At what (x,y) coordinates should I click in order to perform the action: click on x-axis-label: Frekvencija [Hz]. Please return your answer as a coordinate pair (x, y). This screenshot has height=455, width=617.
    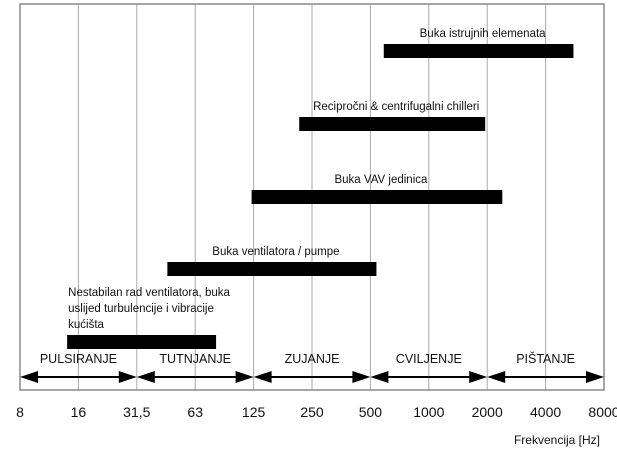
    Looking at the image, I should click on (557, 440).